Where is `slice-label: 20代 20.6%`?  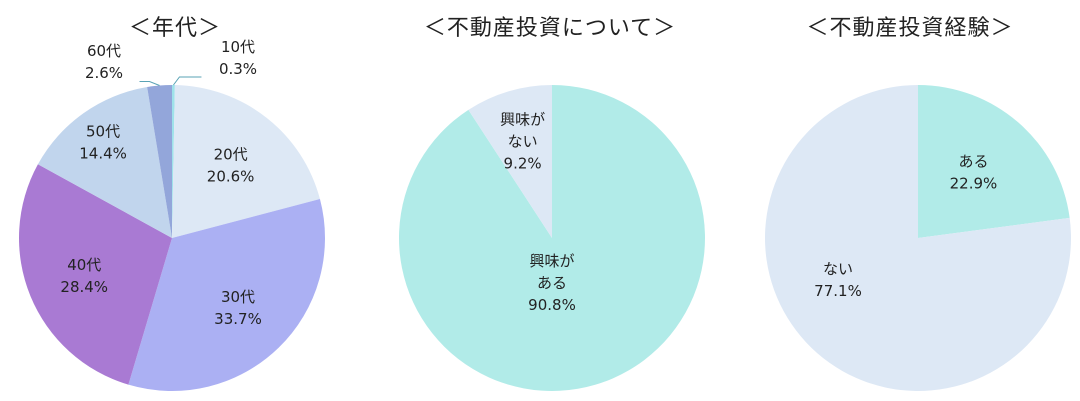 slice-label: 20代 20.6% is located at coordinates (231, 165).